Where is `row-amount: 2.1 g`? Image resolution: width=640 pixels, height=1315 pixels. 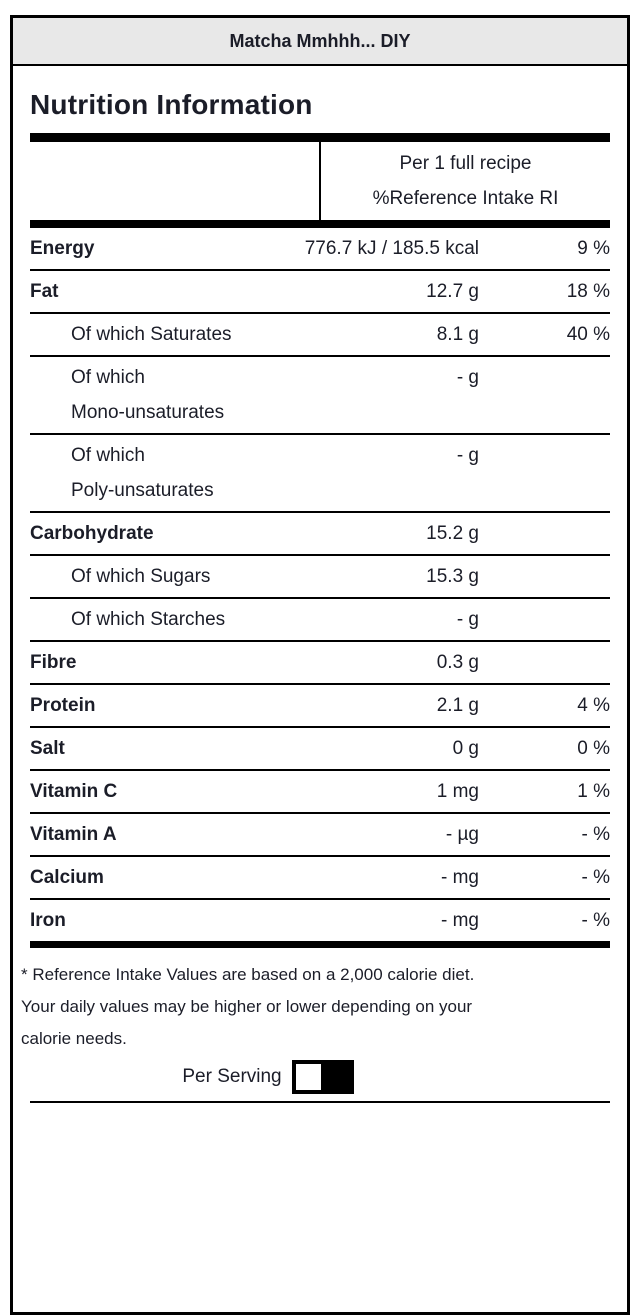
row-amount: 2.1 g is located at coordinates (457, 705).